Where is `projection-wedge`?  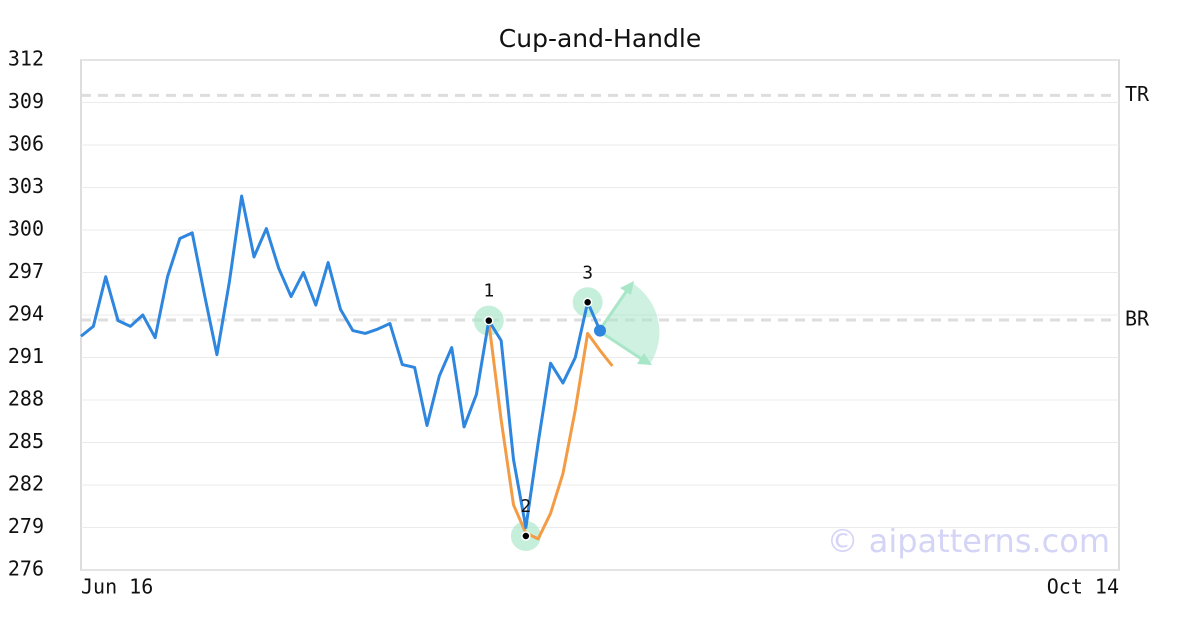
projection-wedge is located at coordinates (629, 323).